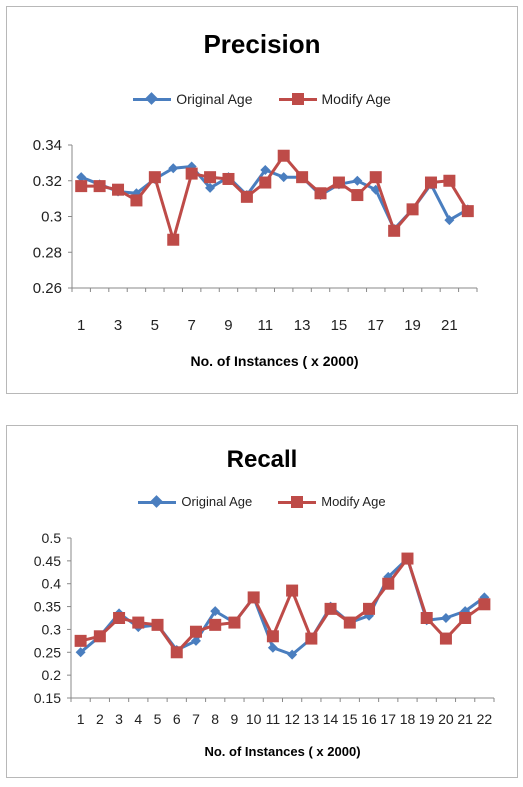 The image size is (523, 787). What do you see at coordinates (228, 325) in the screenshot?
I see `x-tick-label: 9` at bounding box center [228, 325].